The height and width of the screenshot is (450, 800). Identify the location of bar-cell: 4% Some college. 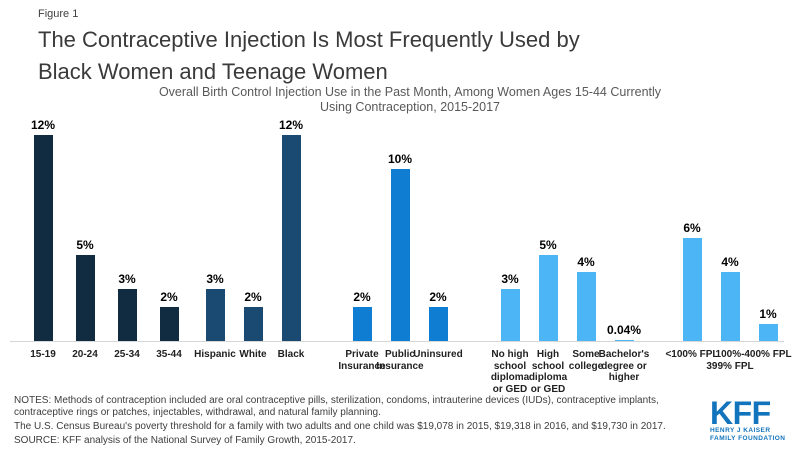
(586, 313).